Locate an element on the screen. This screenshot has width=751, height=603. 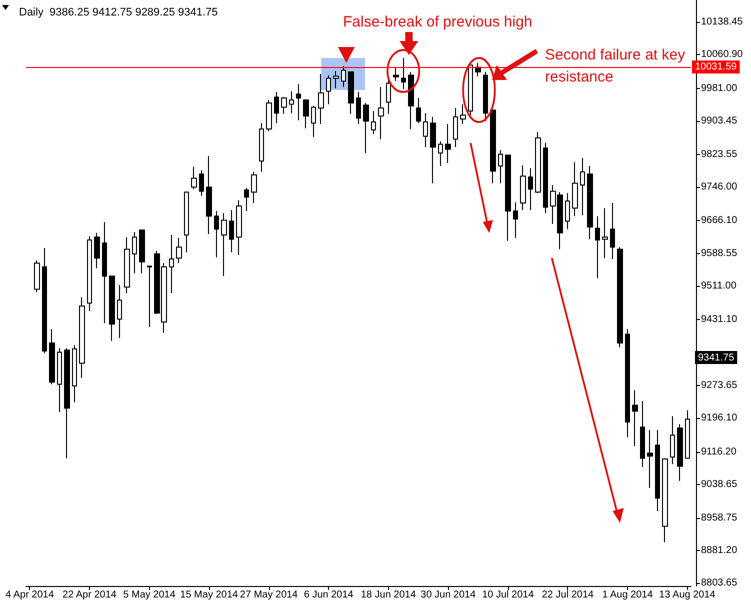
y-tick-label: 9431.10 is located at coordinates (719, 319).